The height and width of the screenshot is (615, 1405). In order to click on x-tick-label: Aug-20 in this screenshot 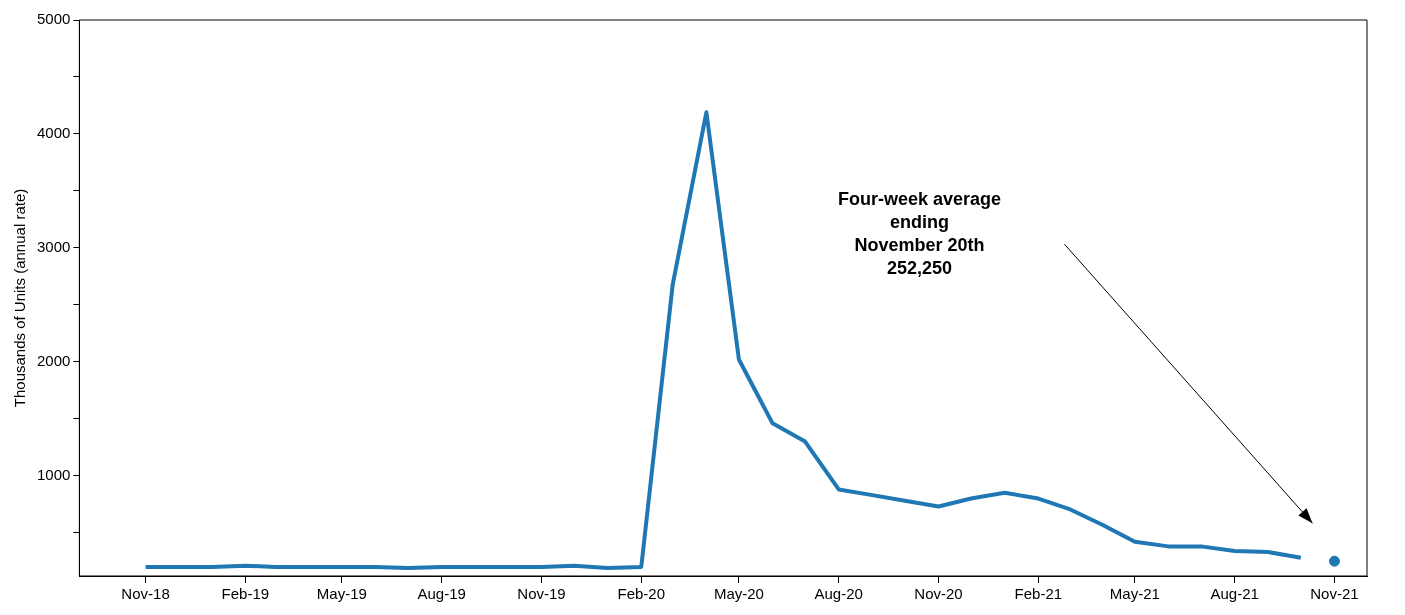, I will do `click(838, 594)`.